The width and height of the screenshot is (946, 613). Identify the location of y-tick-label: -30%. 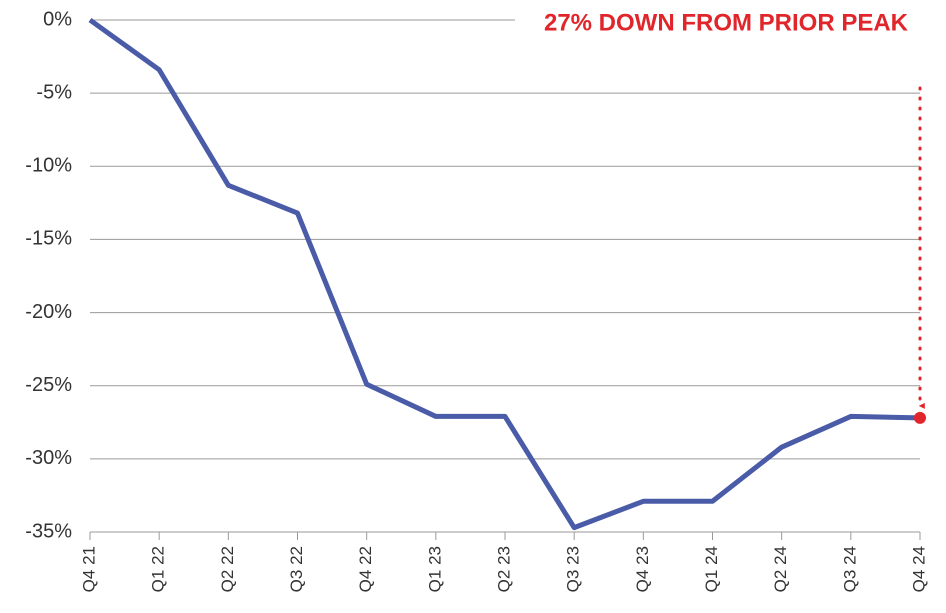
(48, 458).